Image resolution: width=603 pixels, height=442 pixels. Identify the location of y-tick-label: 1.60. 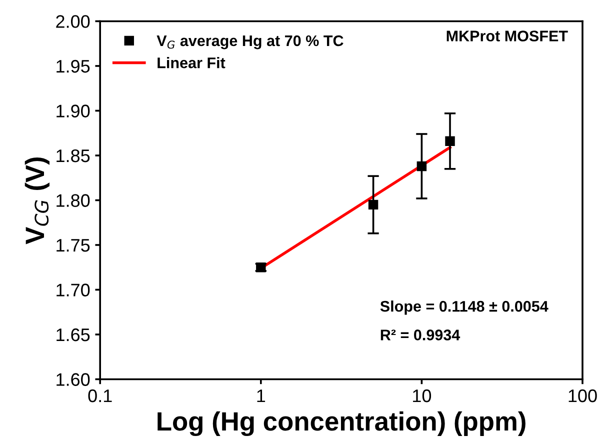
(73, 379).